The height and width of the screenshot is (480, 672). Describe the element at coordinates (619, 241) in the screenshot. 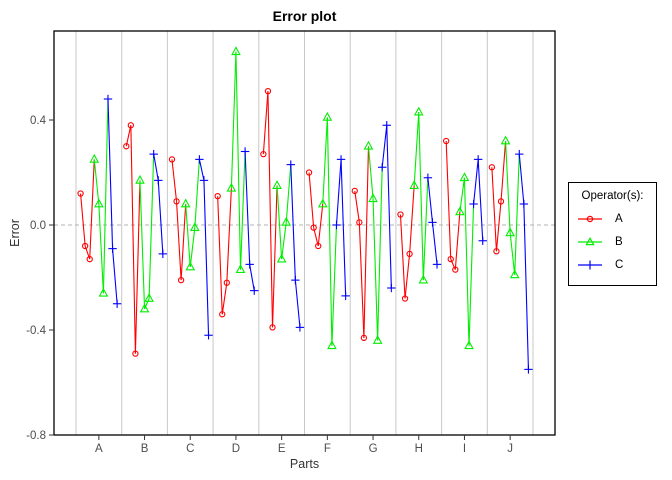

I see `legend-label: B` at that location.